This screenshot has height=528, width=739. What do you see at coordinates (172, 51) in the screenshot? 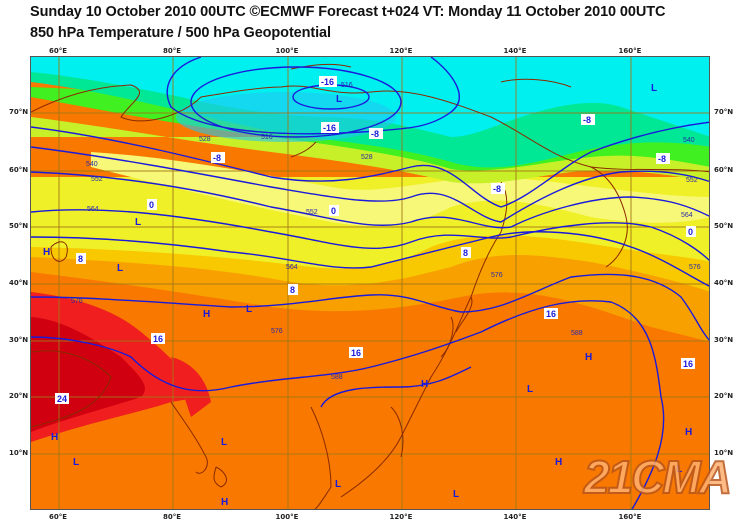
I see `lon-label-top: 80°E` at bounding box center [172, 51].